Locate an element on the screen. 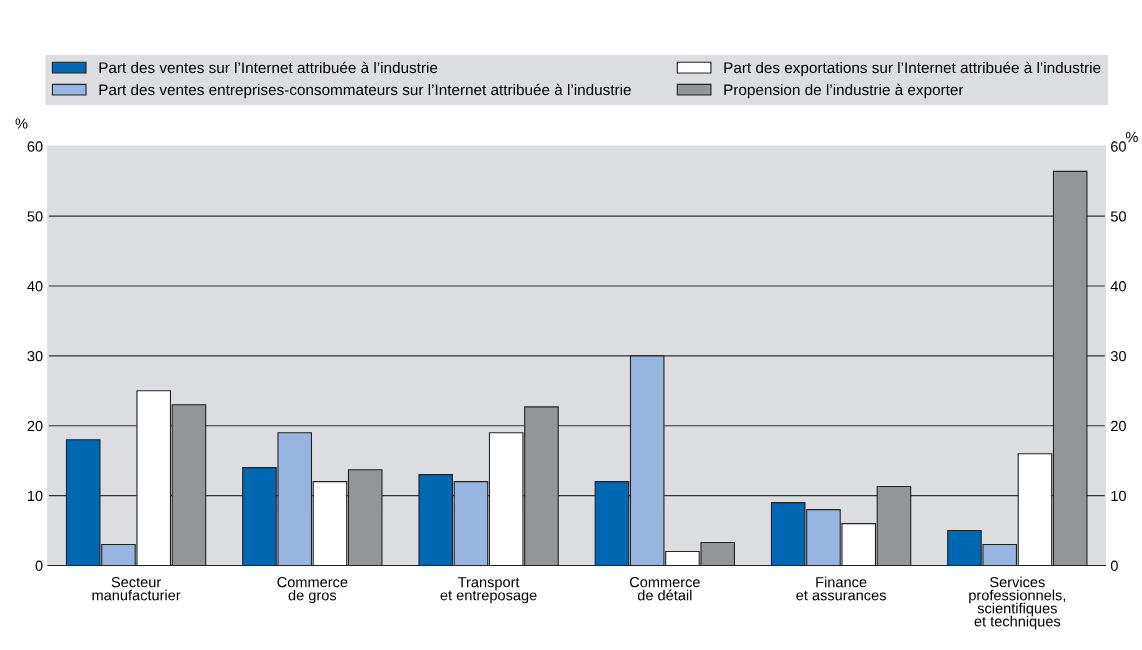  y-tick-label: 40 is located at coordinates (35, 286).